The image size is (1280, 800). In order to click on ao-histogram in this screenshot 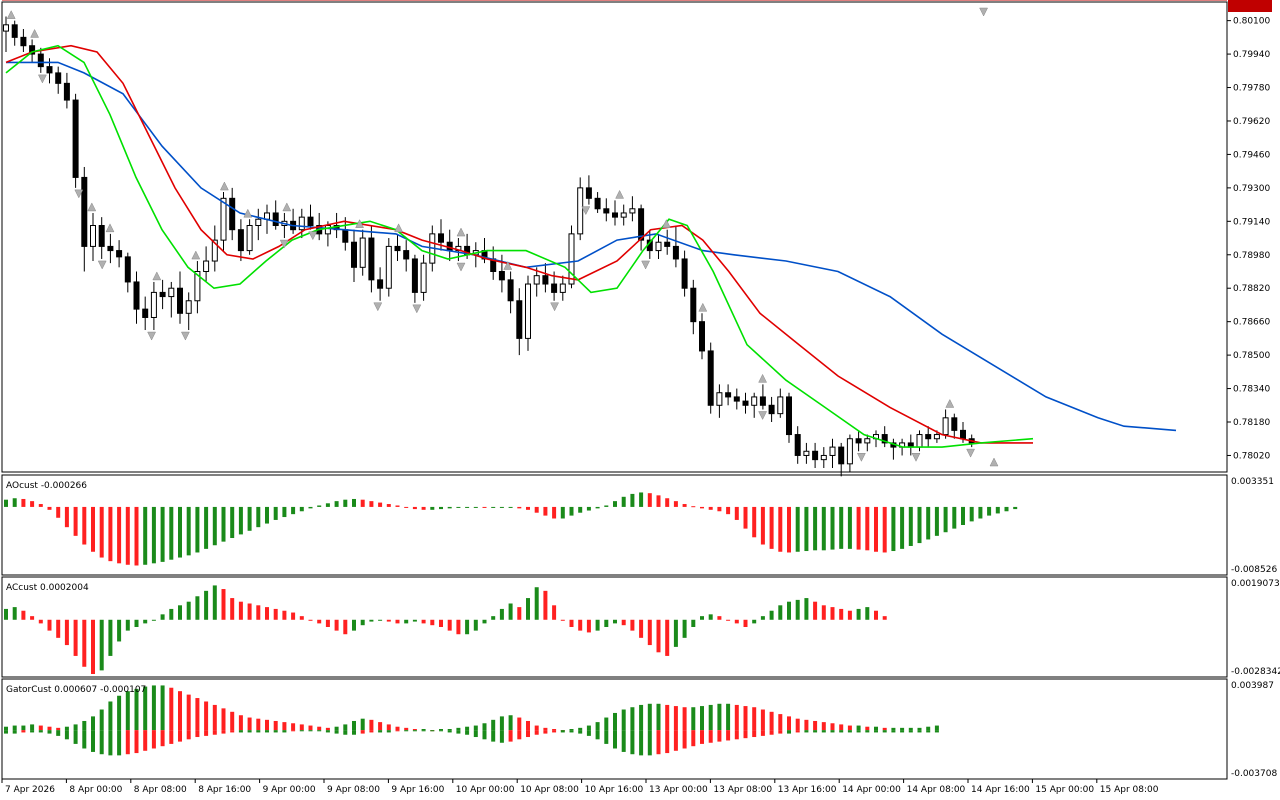, I will do `click(511, 529)`.